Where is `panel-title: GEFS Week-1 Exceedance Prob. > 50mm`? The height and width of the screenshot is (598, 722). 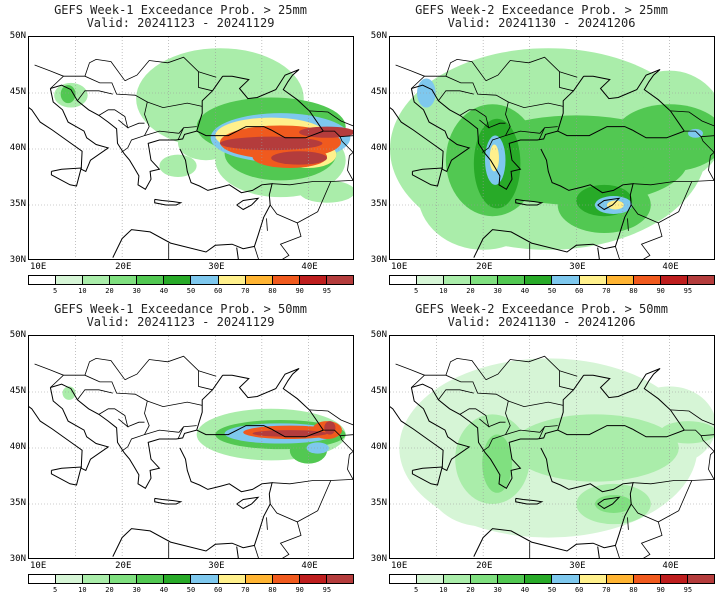 panel-title: GEFS Week-1 Exceedance Prob. > 50mm is located at coordinates (180, 309).